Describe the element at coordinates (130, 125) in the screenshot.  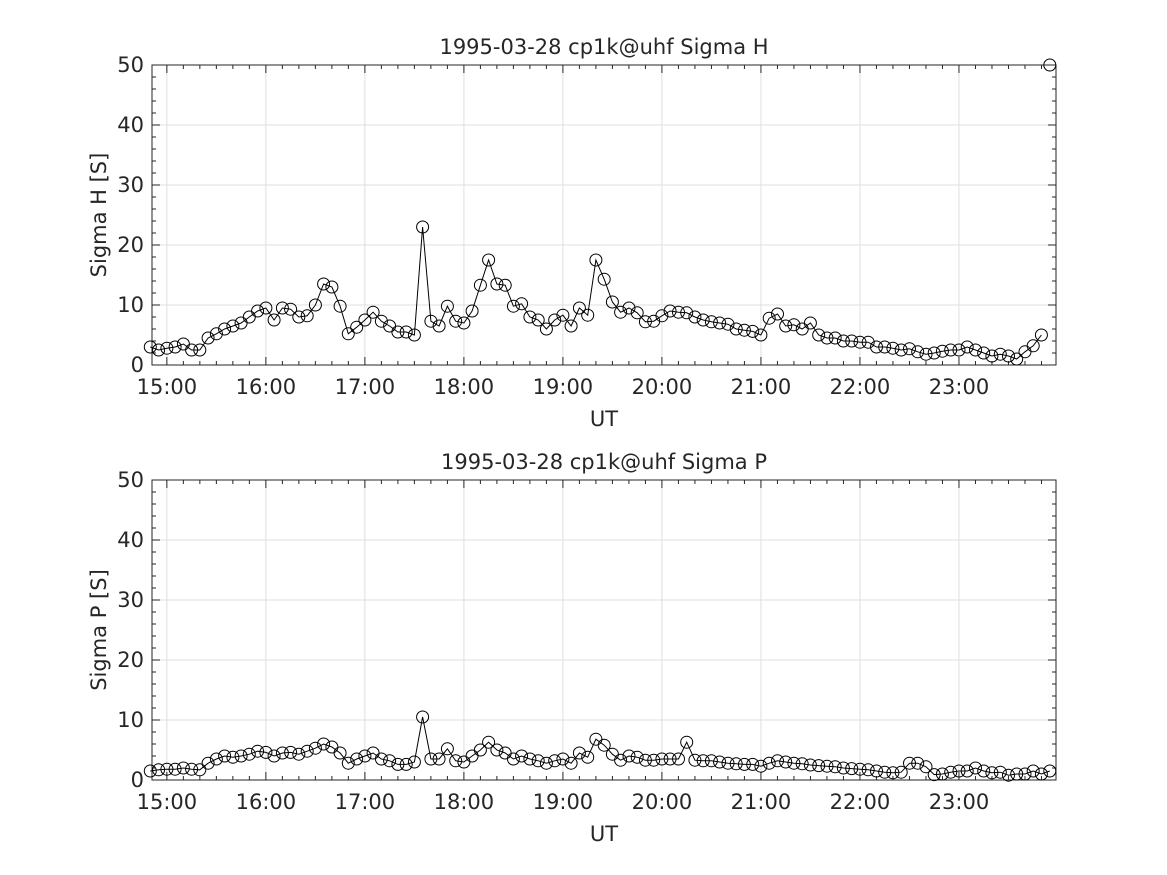
I see `y-tick-label: 40` at that location.